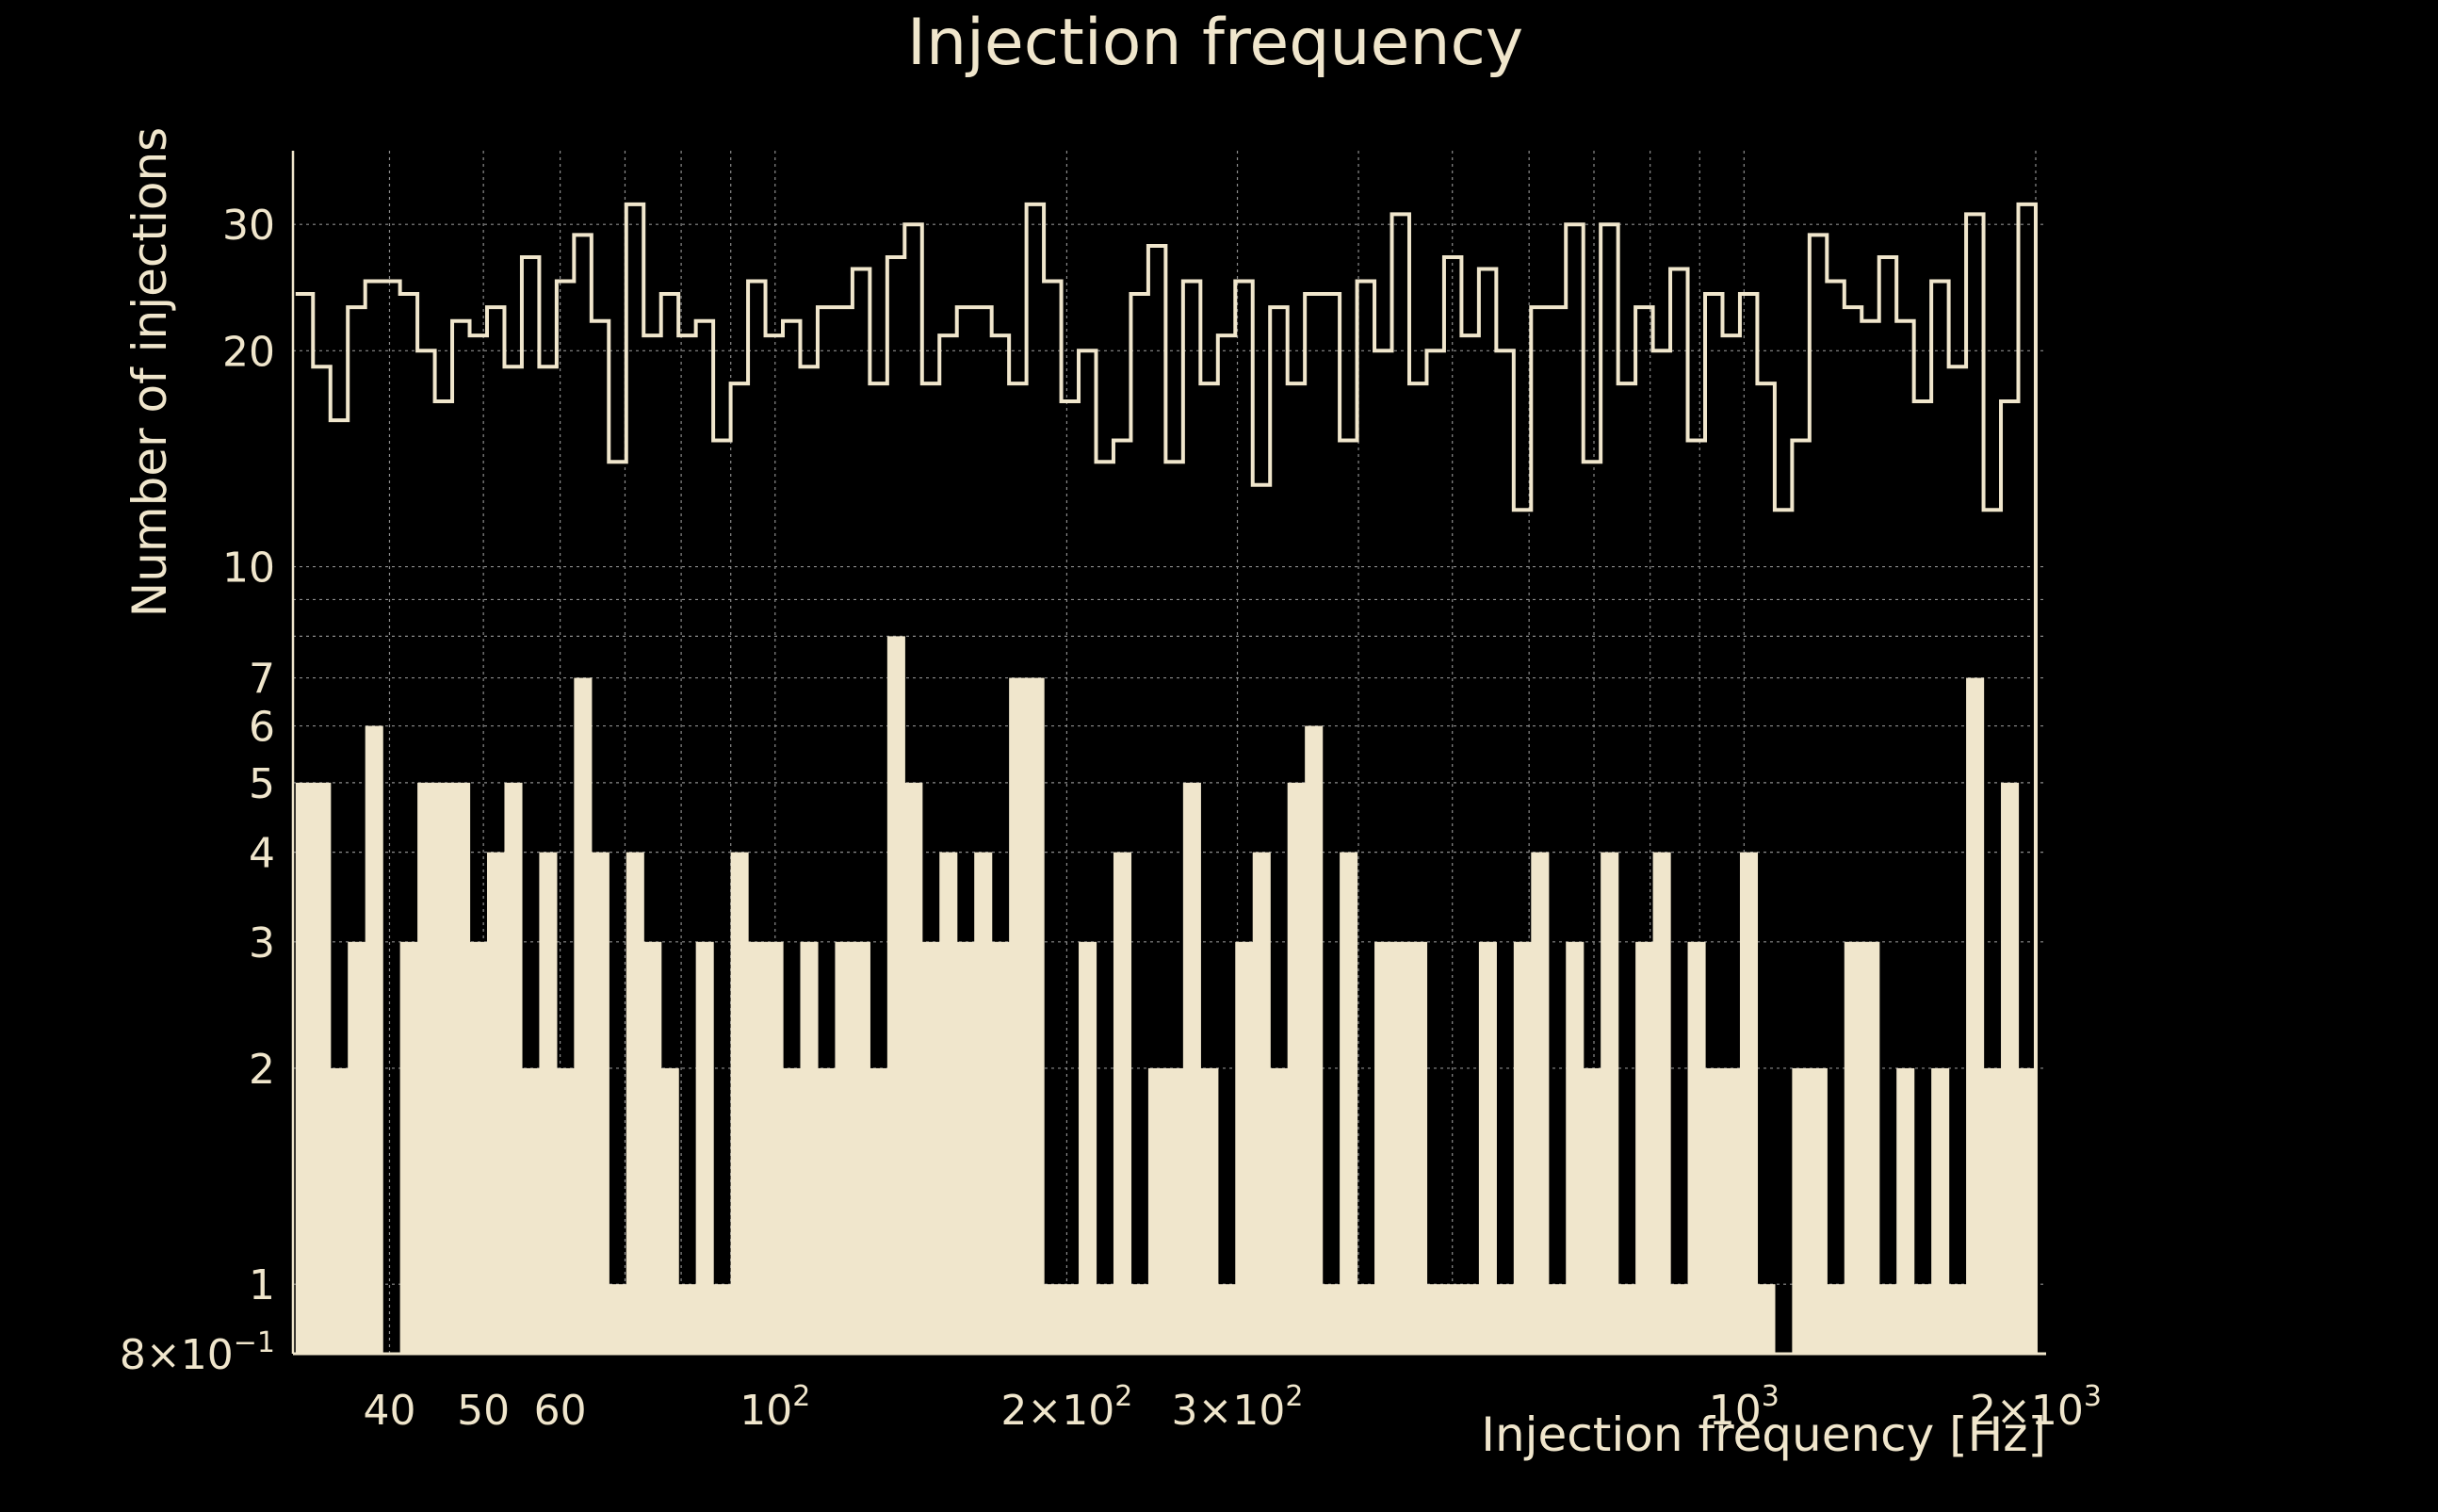 This screenshot has width=2438, height=1512. I want to click on x-tick-label: 2×10², so click(1066, 1407).